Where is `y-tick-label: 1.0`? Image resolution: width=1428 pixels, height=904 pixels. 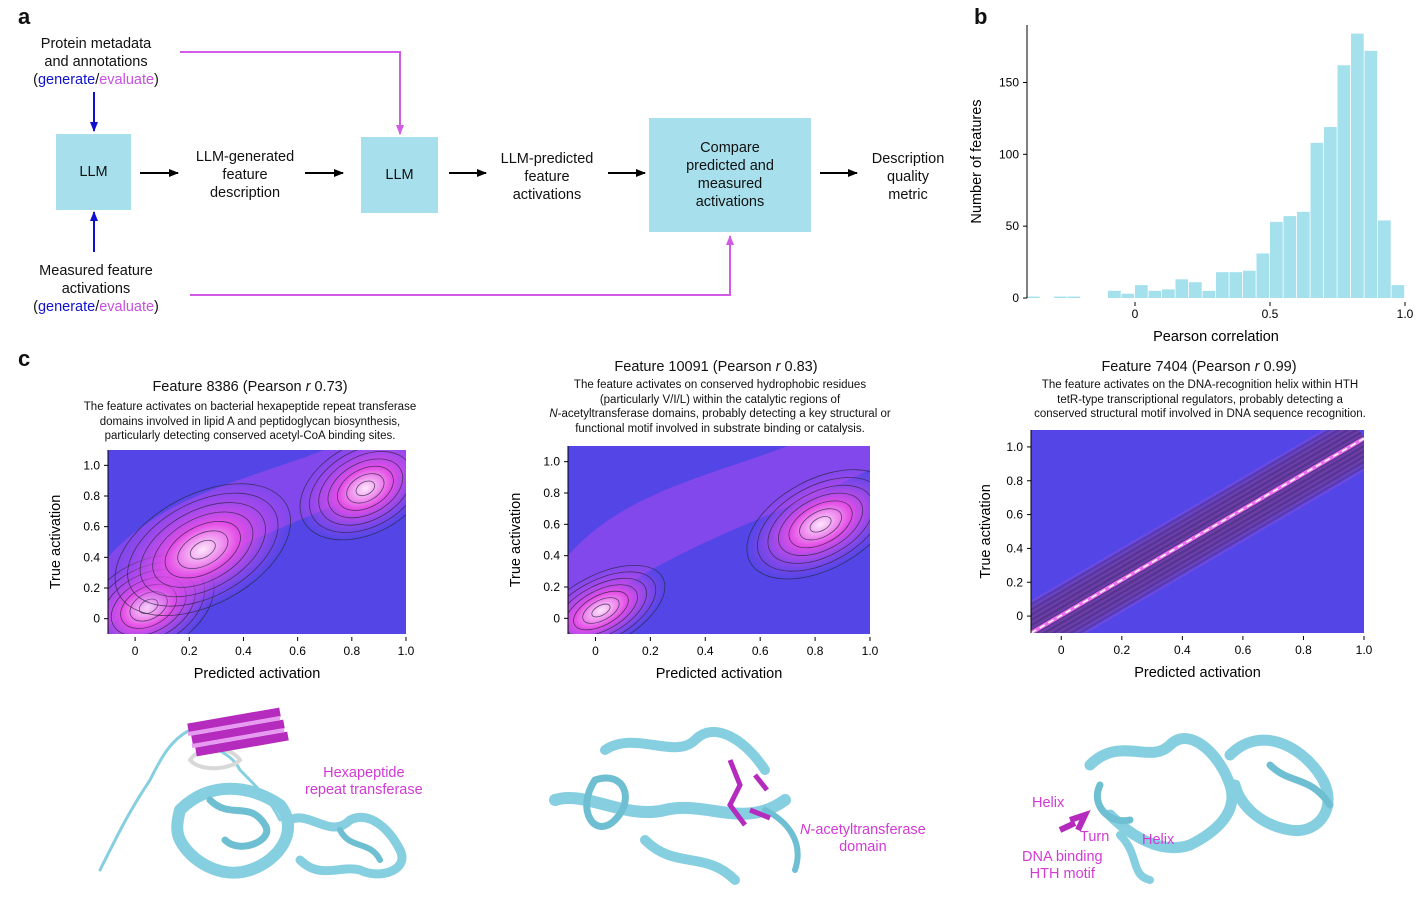
y-tick-label: 1.0 is located at coordinates (91, 465).